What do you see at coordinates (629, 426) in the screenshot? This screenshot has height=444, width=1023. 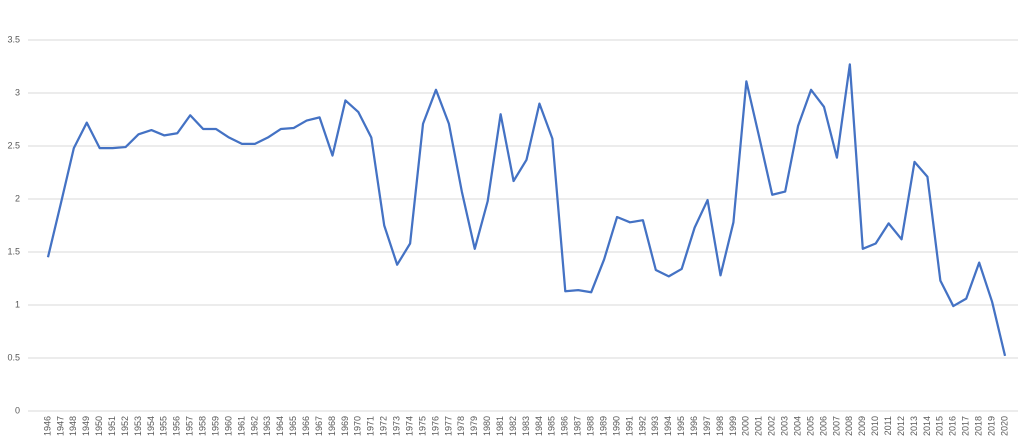 I see `x-tick-label: 1991` at bounding box center [629, 426].